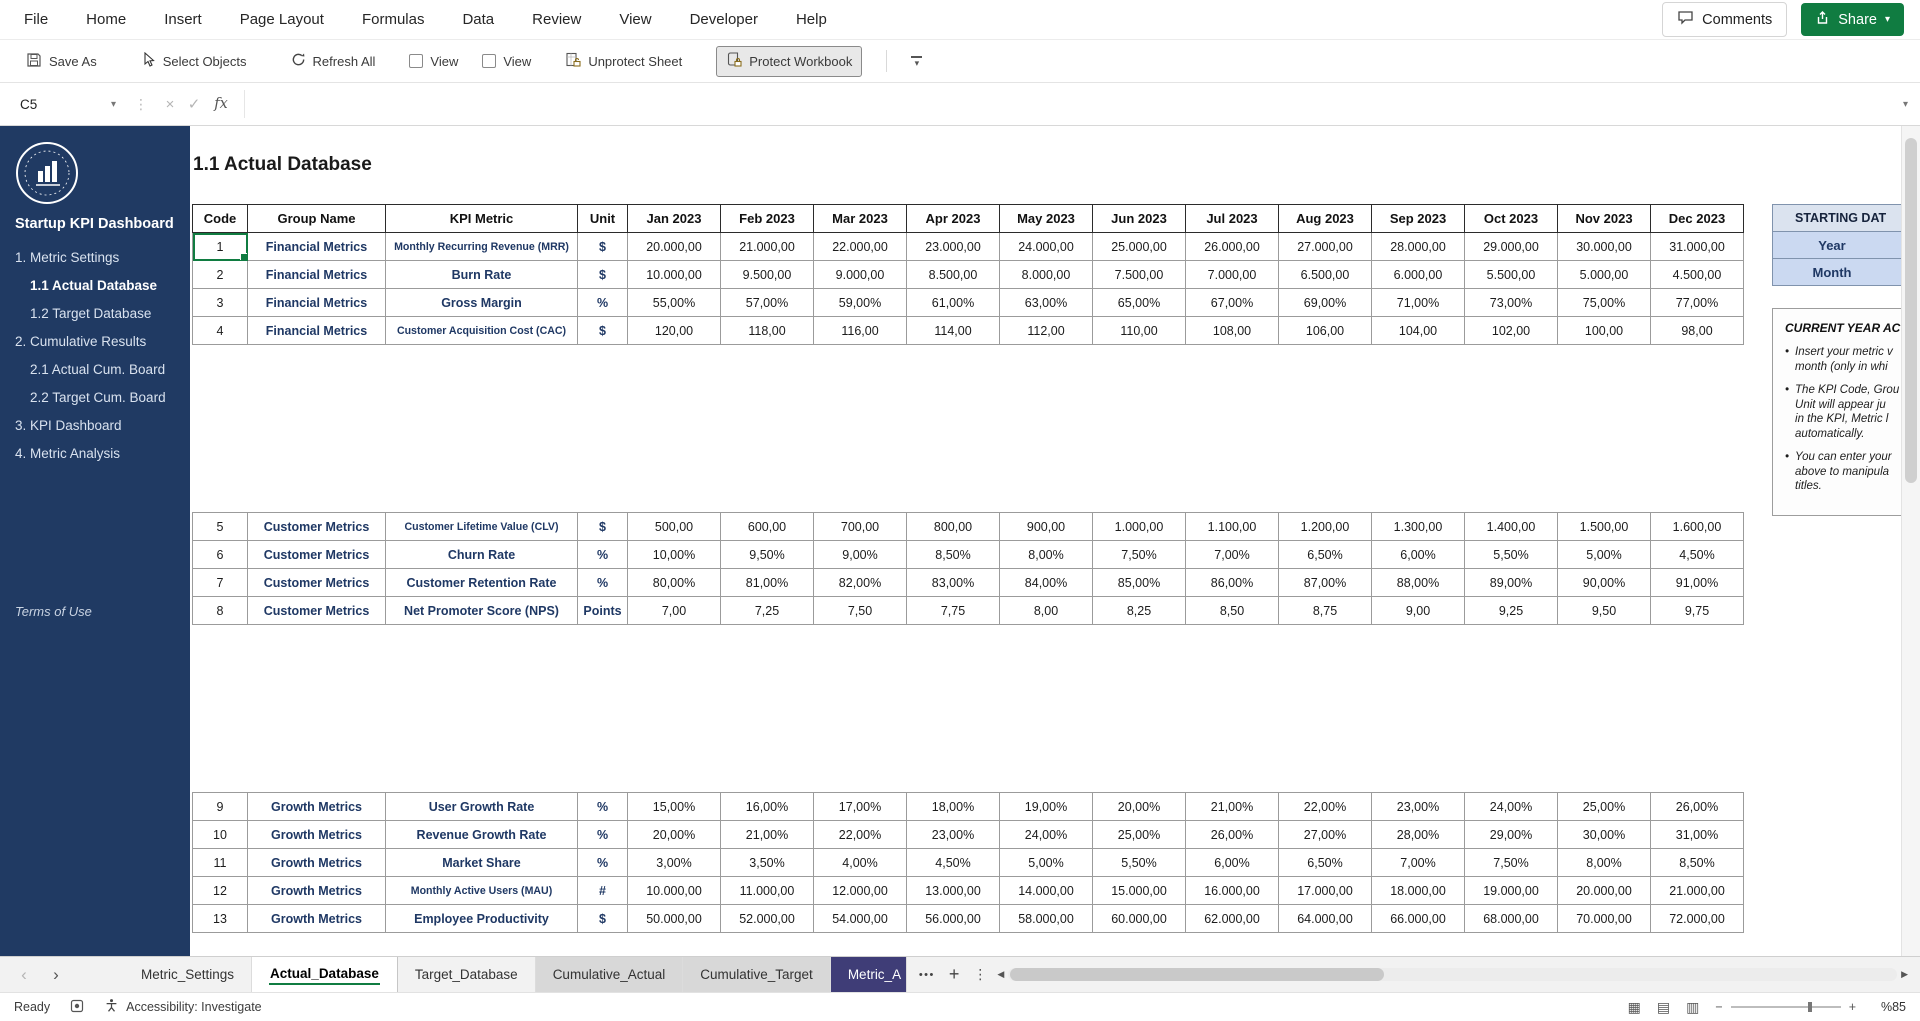  I want to click on cell-value: 6,50%, so click(1325, 554).